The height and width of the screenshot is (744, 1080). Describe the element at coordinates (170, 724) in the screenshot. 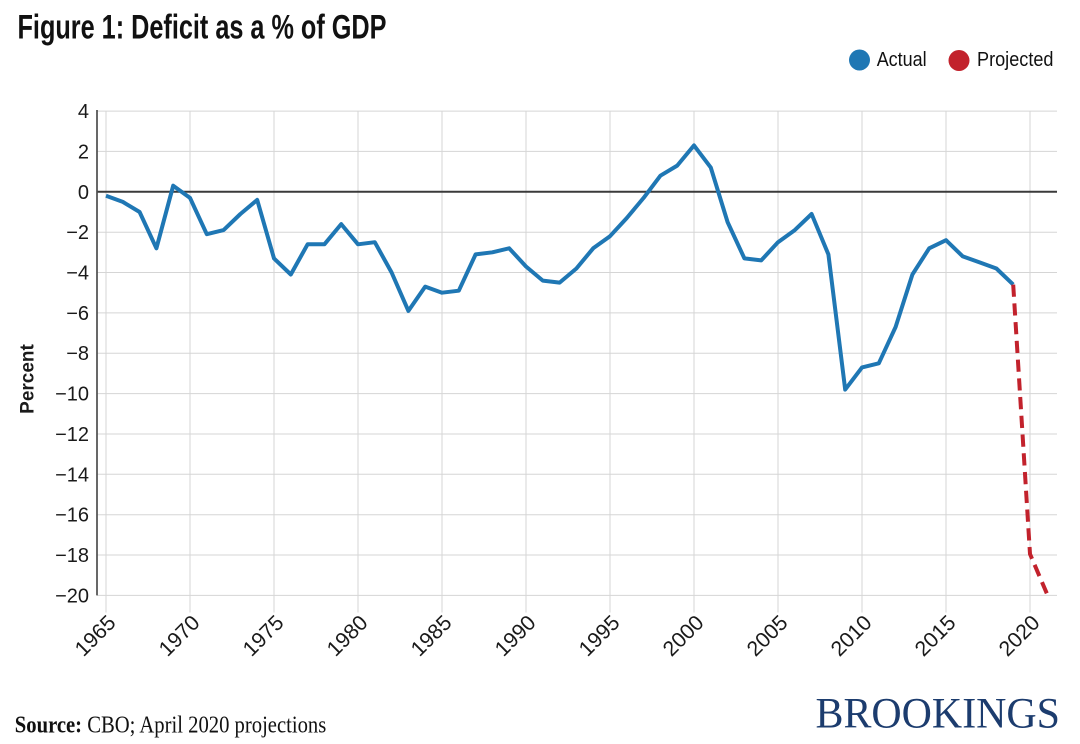

I see `svg-text:Source: CBO; April 2020 projec: Source: CBO; April 2020 projections` at that location.